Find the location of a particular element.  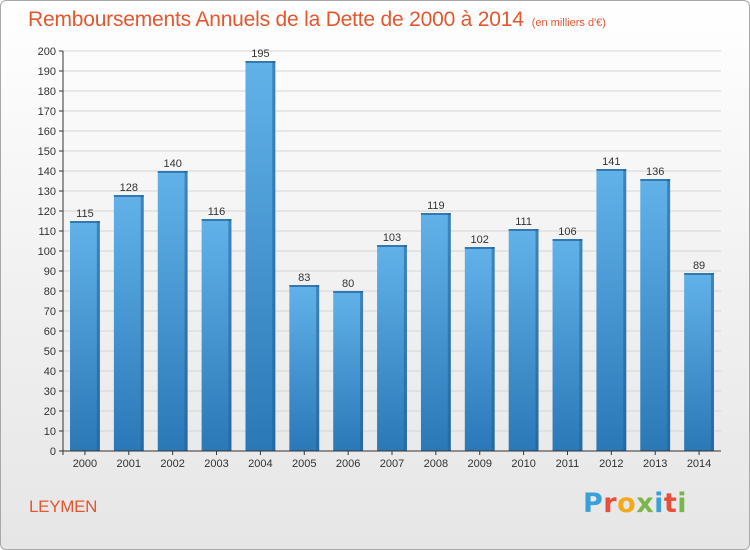

y-tick-label: 20 is located at coordinates (50, 412).